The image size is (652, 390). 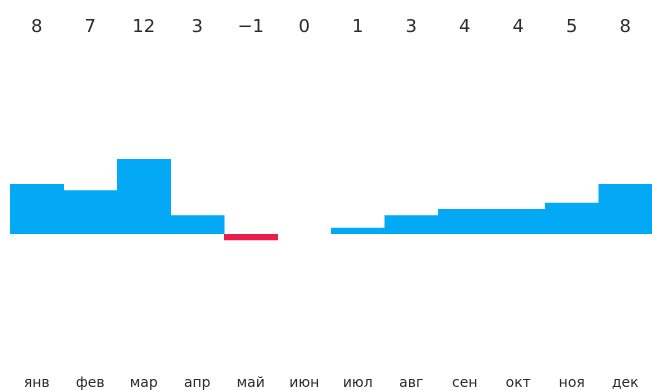 What do you see at coordinates (571, 26) in the screenshot?
I see `value-label: 5` at bounding box center [571, 26].